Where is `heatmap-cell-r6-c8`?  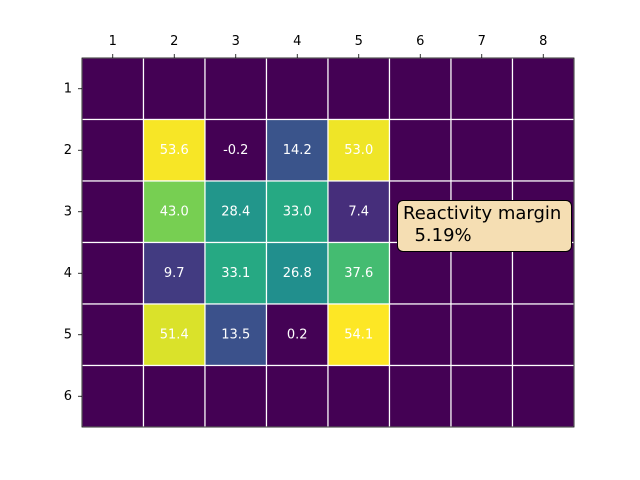
heatmap-cell-r6-c8 is located at coordinates (543, 396).